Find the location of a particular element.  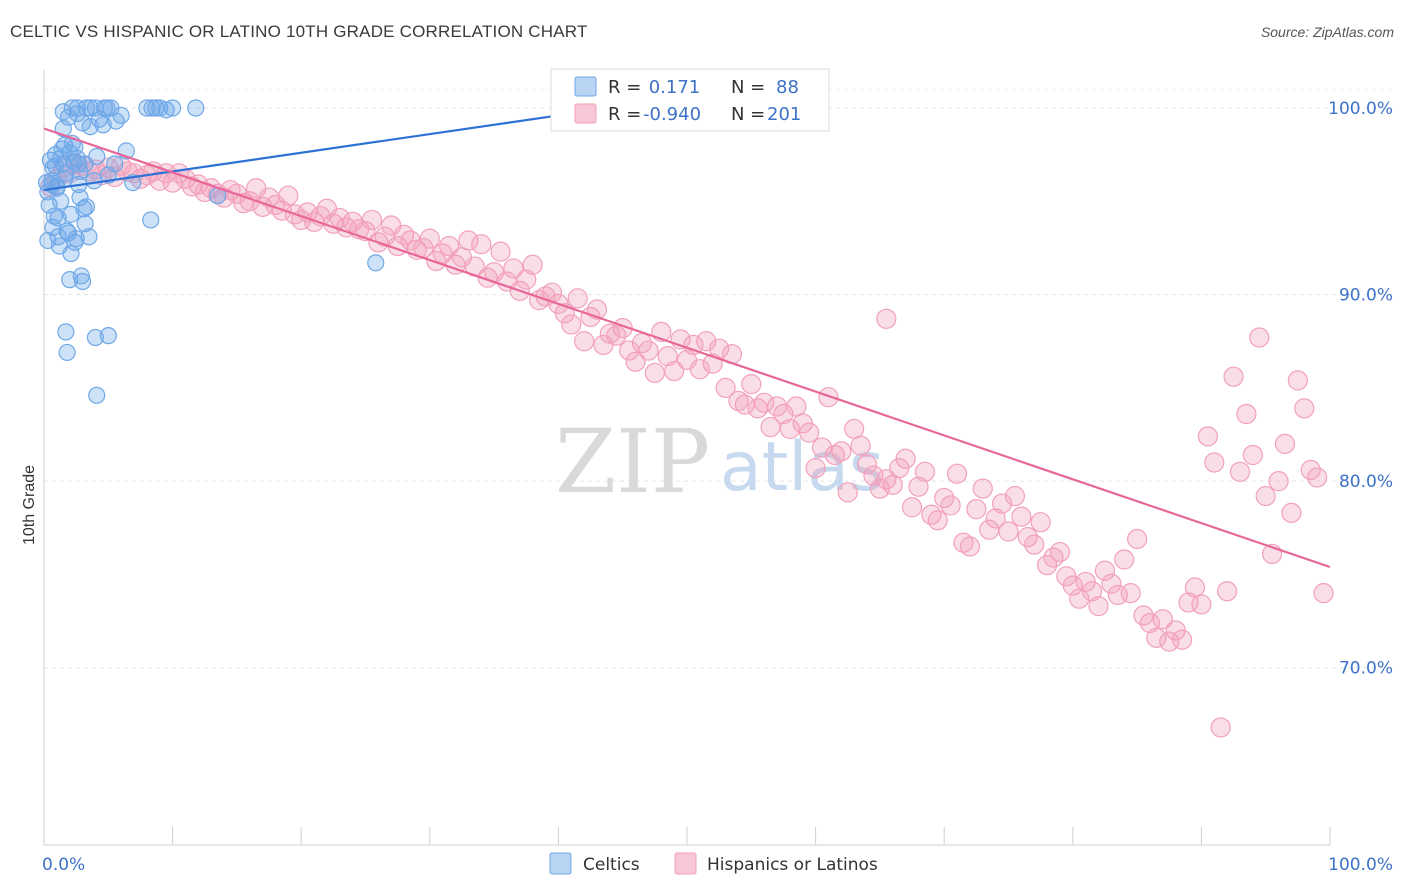

legend-r-value-hispanics: -0.940 is located at coordinates (672, 114).